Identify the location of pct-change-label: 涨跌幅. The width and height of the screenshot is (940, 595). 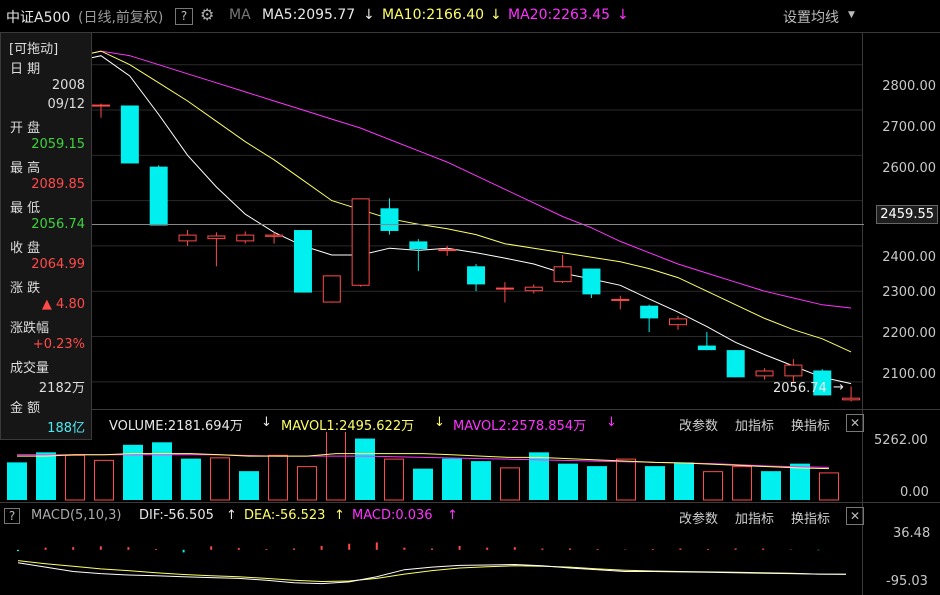
(30, 328).